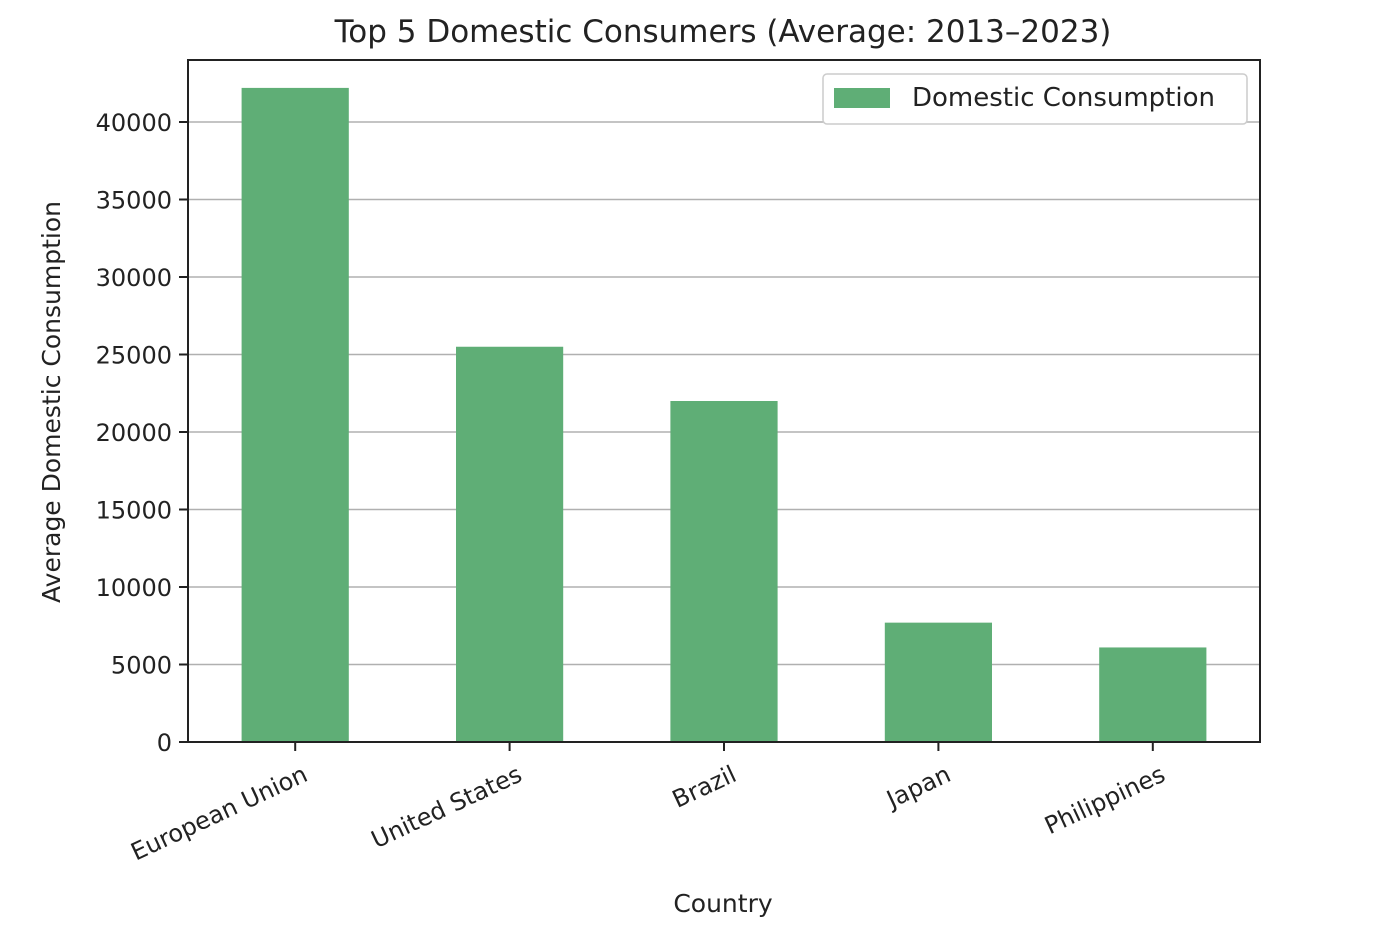  Describe the element at coordinates (1104, 800) in the screenshot. I see `x-tick-label: Philippines` at that location.